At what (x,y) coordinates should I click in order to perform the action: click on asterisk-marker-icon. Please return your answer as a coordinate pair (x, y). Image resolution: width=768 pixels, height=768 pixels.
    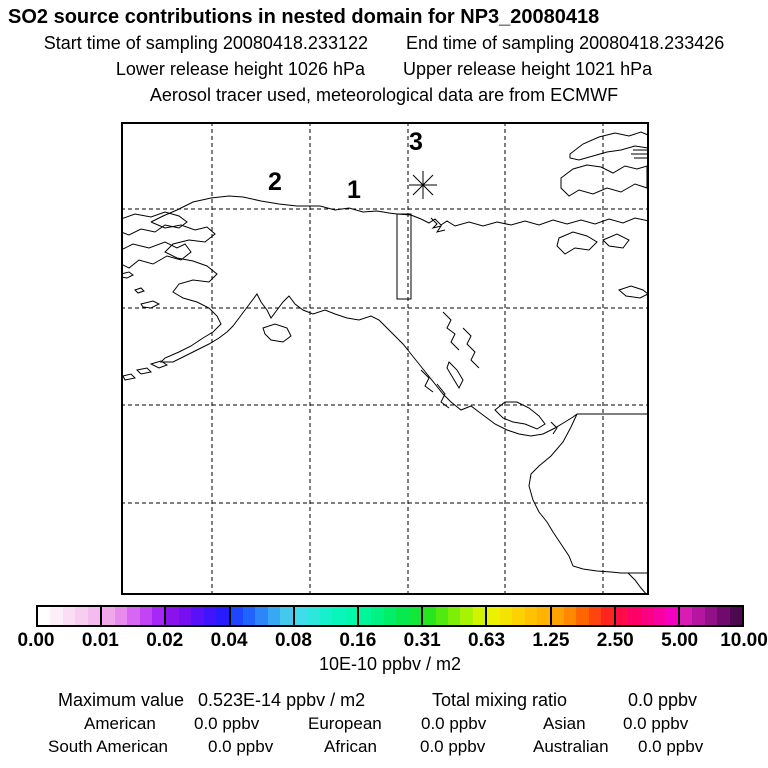
    Looking at the image, I should click on (423, 185).